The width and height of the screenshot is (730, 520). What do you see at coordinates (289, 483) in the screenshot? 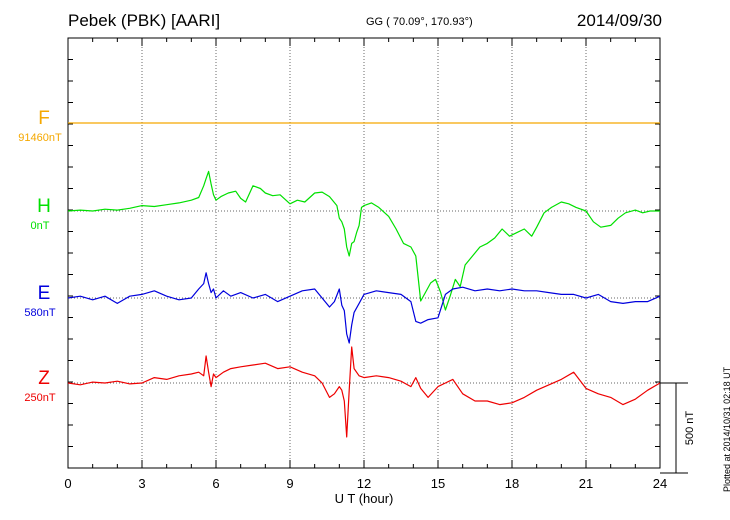
I see `x-tick-label: 9` at bounding box center [289, 483].